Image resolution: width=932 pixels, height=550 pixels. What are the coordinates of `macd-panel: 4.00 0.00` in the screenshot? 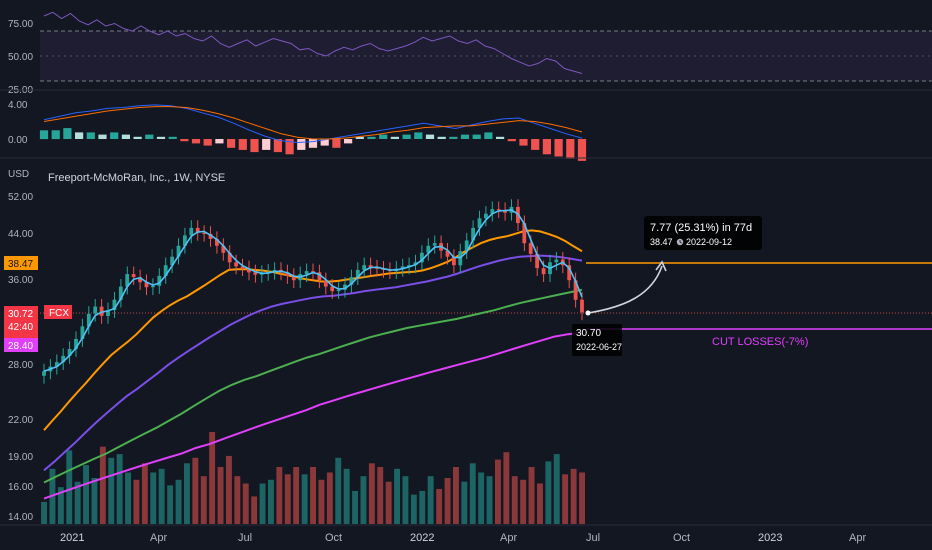 It's located at (297, 130).